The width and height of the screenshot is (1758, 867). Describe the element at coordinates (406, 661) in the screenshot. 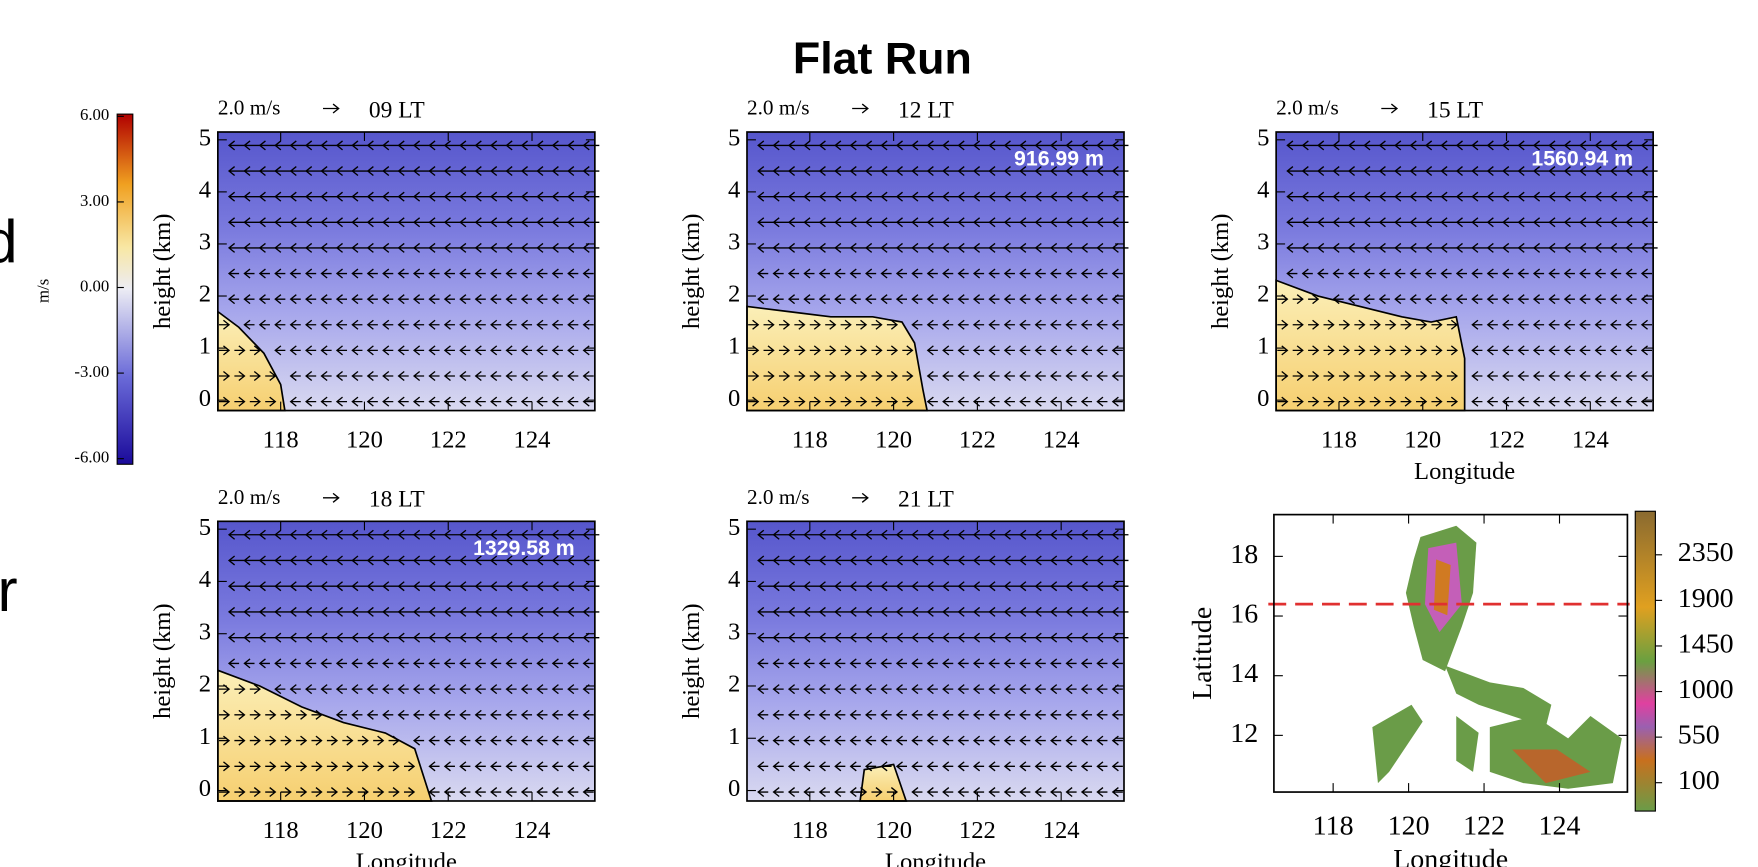

I see `plot-frame` at that location.